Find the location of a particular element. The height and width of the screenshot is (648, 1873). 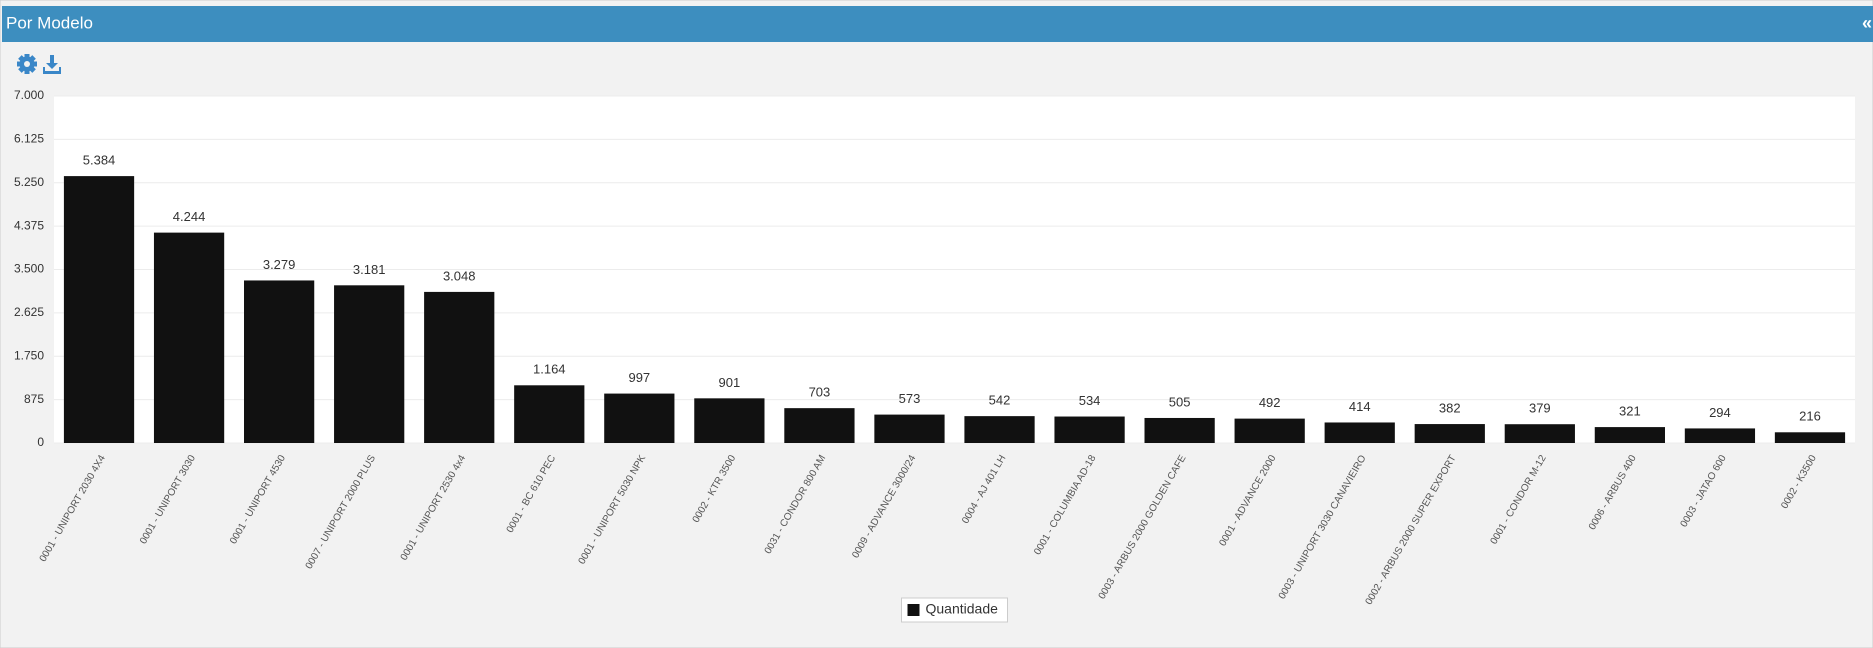

data-label: 5.384 is located at coordinates (99, 160).